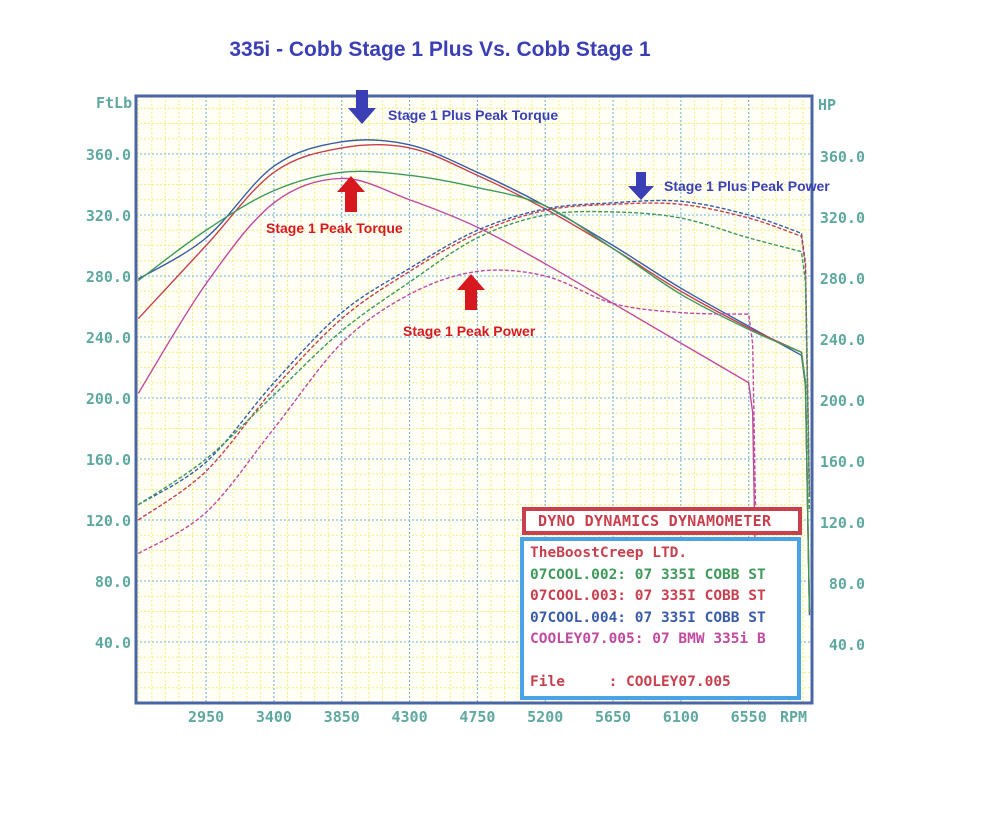  I want to click on stage1-peak-power-annotation: Stage 1 Peak Power, so click(469, 306).